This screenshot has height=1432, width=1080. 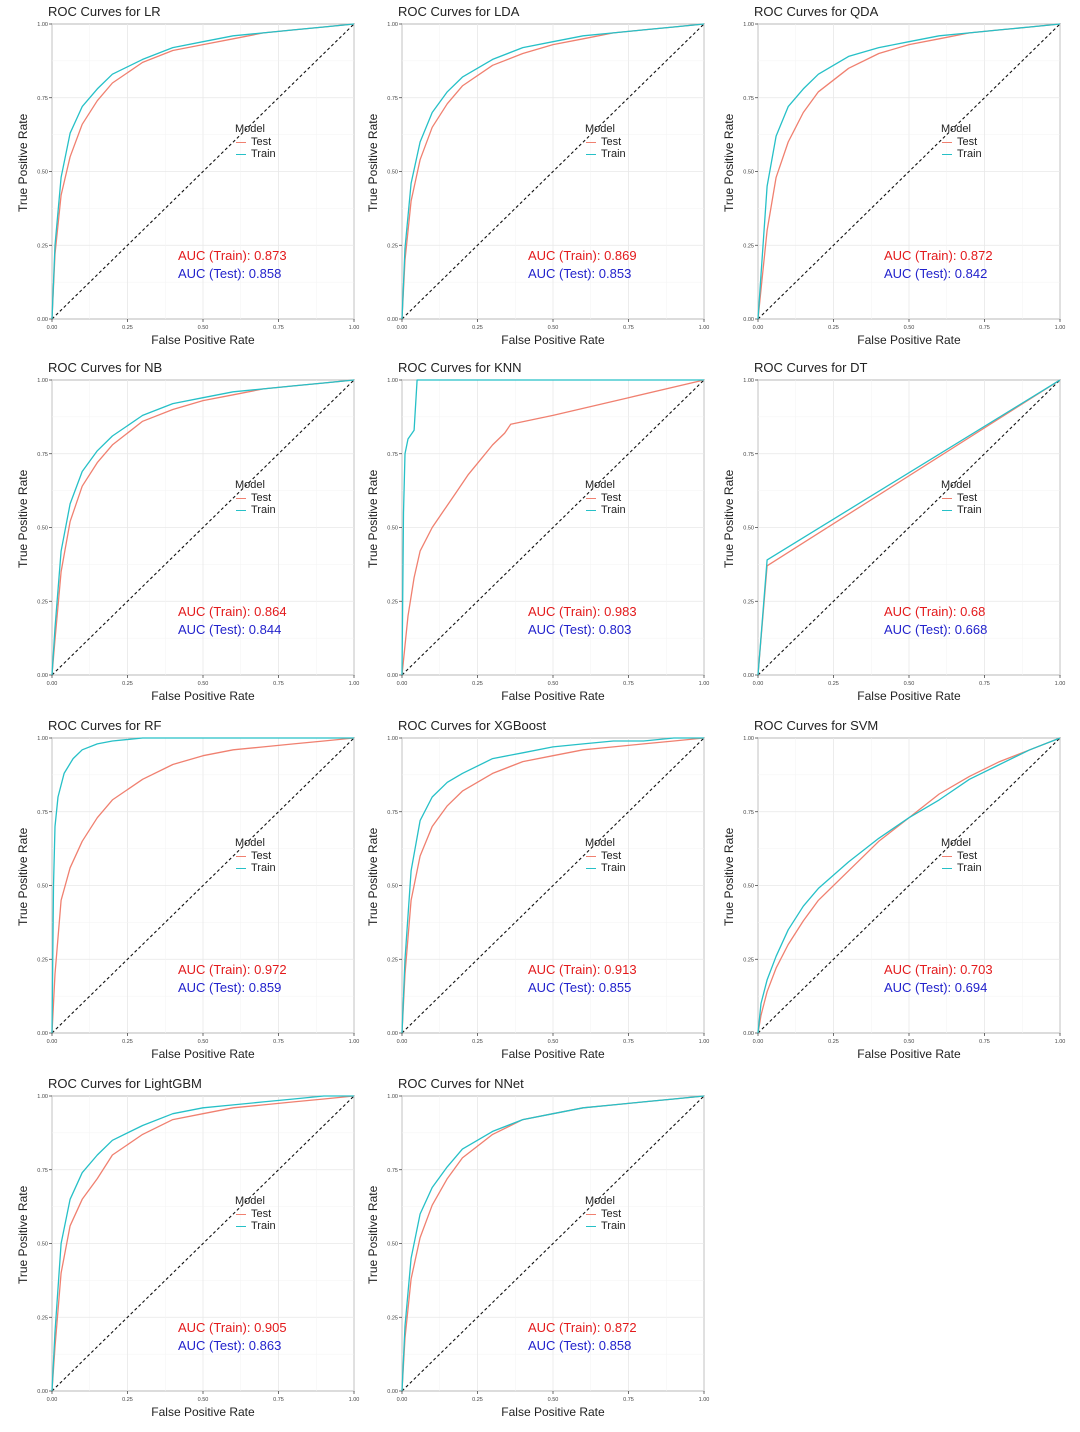 I want to click on auc-train-text: AUC (Train): 0.703, so click(x=938, y=969).